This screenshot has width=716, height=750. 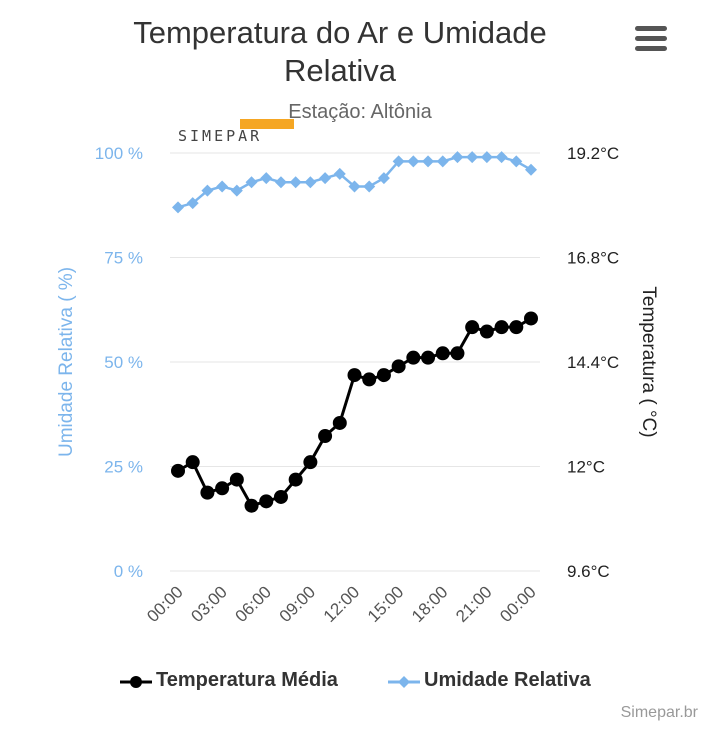 I want to click on logo-accent-bar, so click(x=267, y=124).